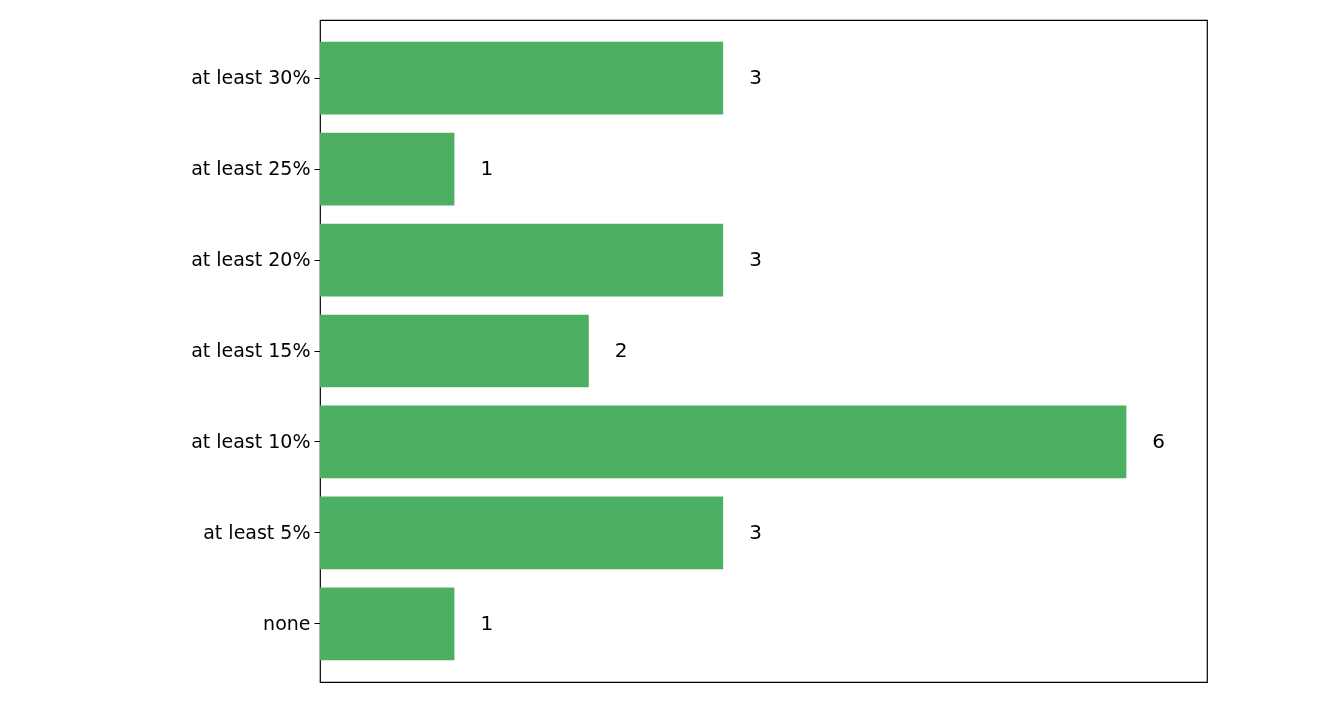  I want to click on y-tick-label: at least 20%, so click(251, 259).